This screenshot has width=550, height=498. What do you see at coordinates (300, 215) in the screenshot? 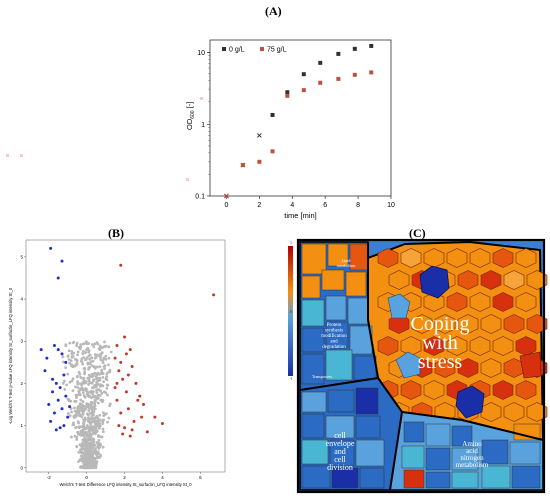
I see `x-axis-label: time [min]` at bounding box center [300, 215].